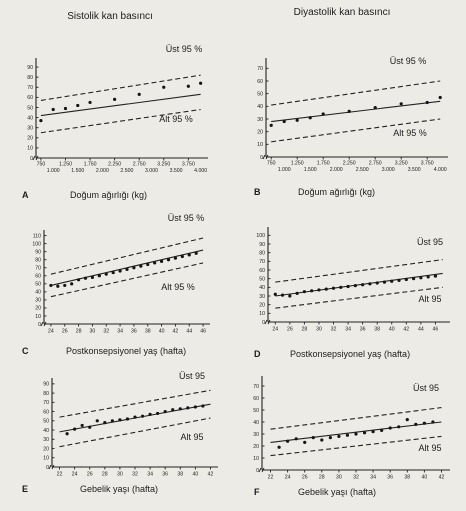  I want to click on x-tick-label: 36, so click(390, 478).